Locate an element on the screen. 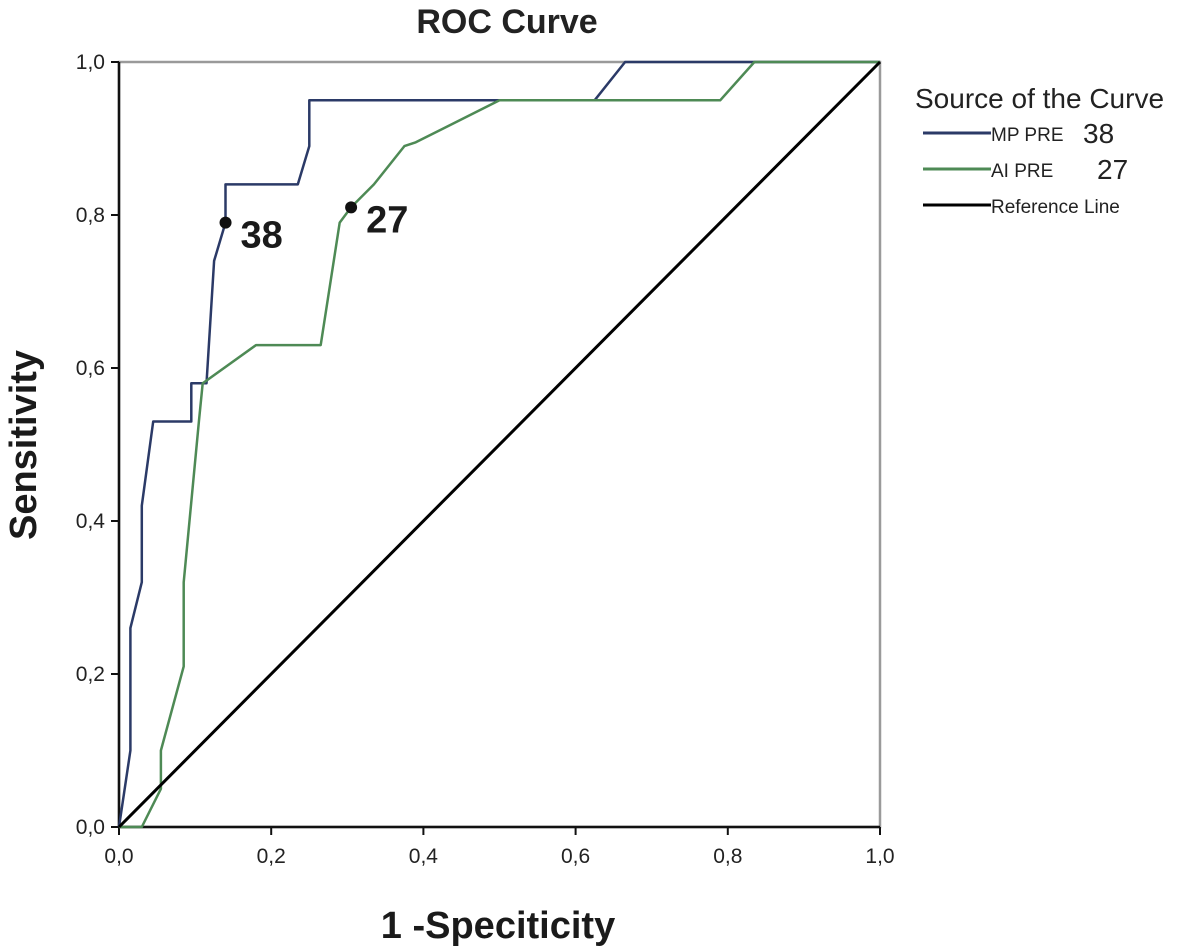  y-tick-label: 0,0 is located at coordinates (90, 827).